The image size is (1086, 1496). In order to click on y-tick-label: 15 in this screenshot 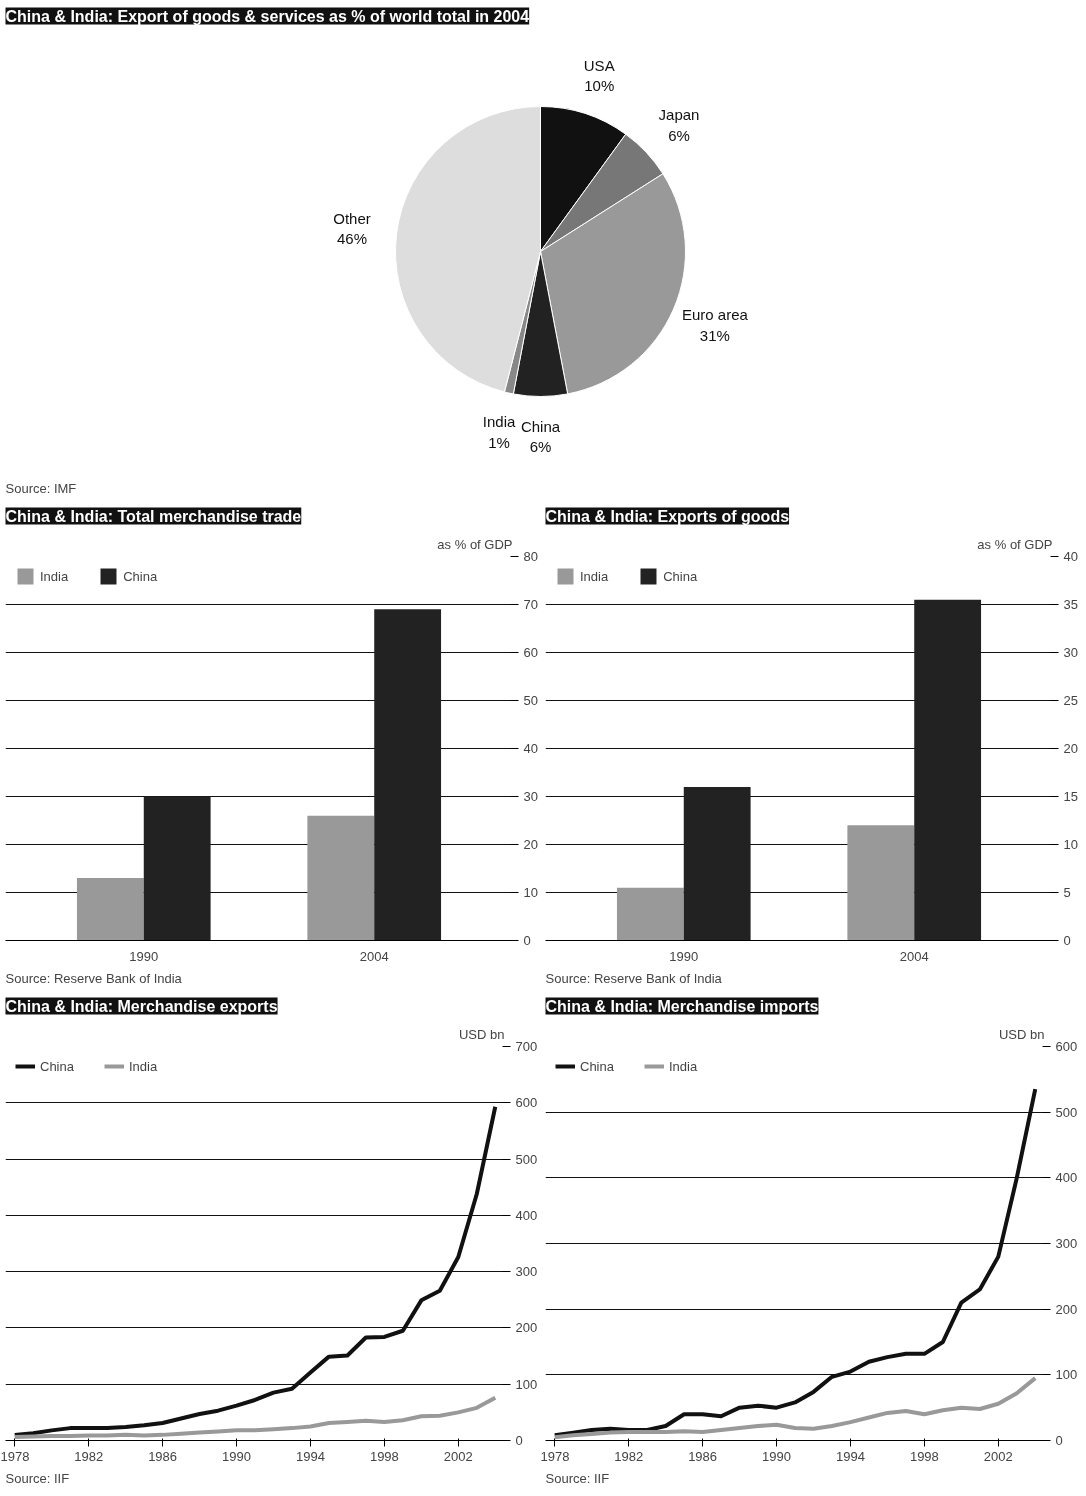, I will do `click(1070, 796)`.